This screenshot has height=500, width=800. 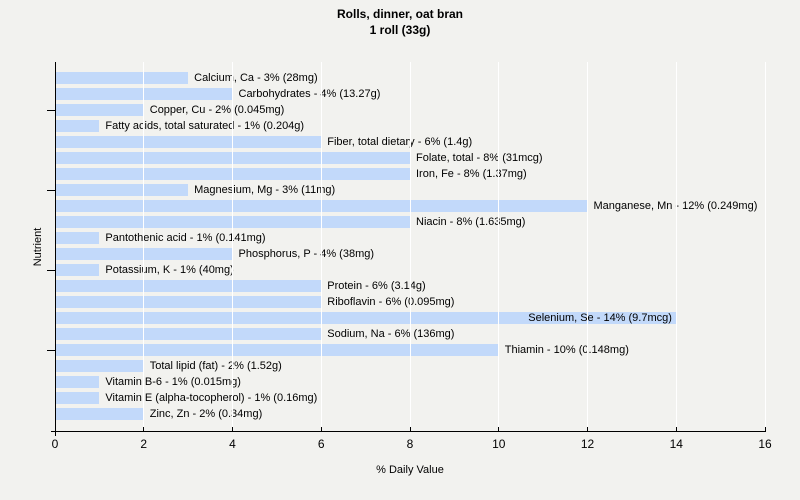 I want to click on x-tick-label: 6, so click(x=321, y=444).